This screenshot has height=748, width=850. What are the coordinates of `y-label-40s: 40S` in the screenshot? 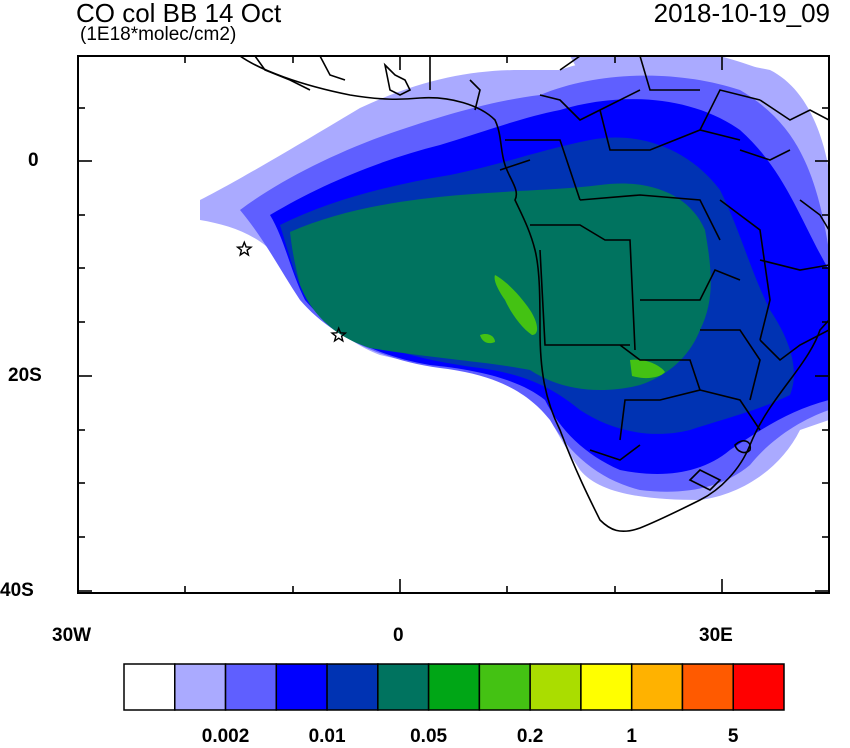 It's located at (17, 590).